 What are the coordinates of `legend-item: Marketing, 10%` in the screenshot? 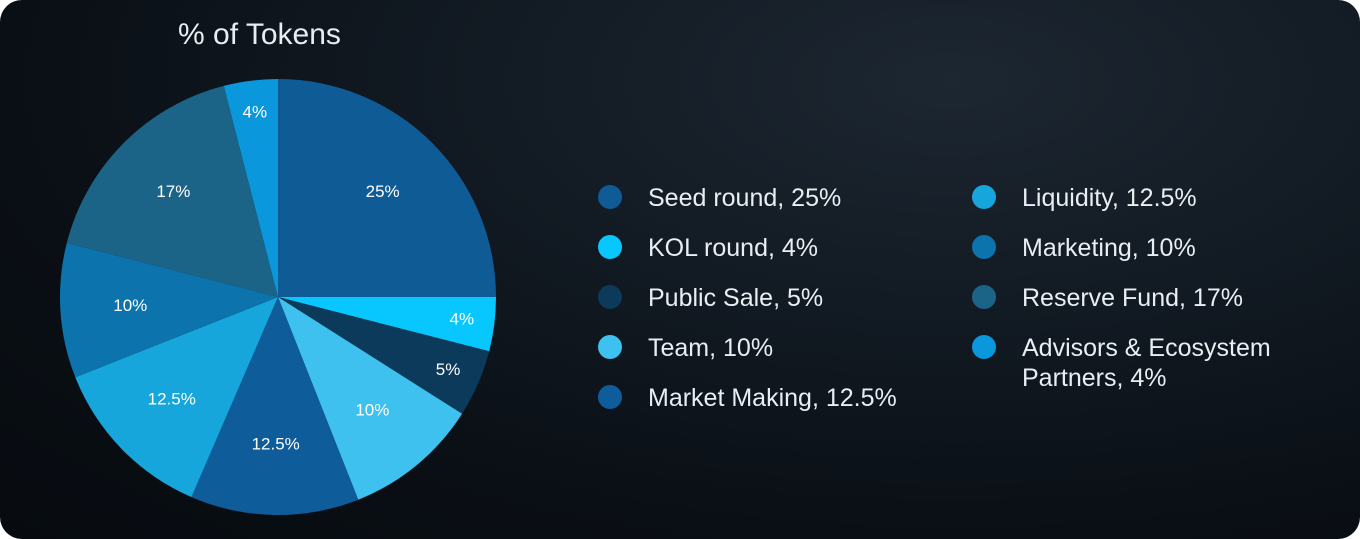 It's located at (1142, 248).